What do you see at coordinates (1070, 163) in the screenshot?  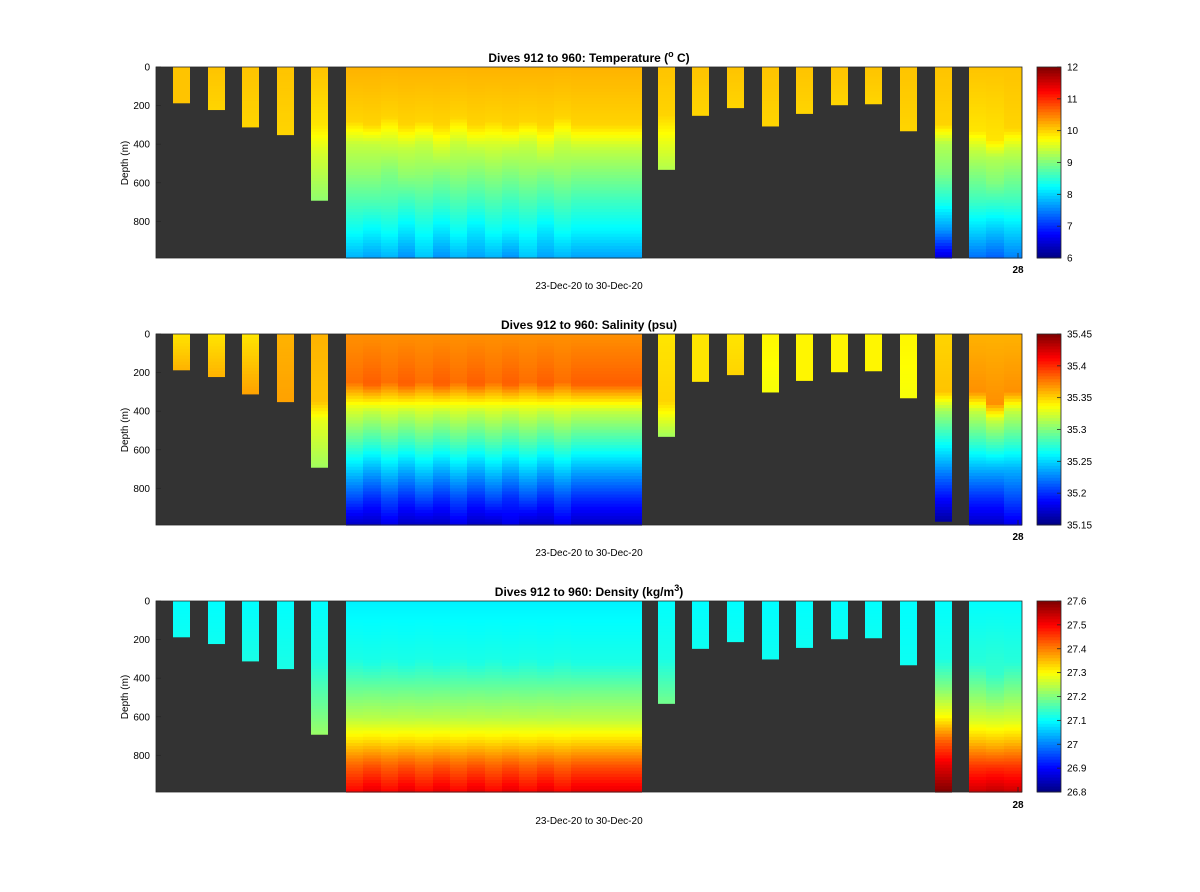 I see `colorbar-tick-label: 9` at bounding box center [1070, 163].